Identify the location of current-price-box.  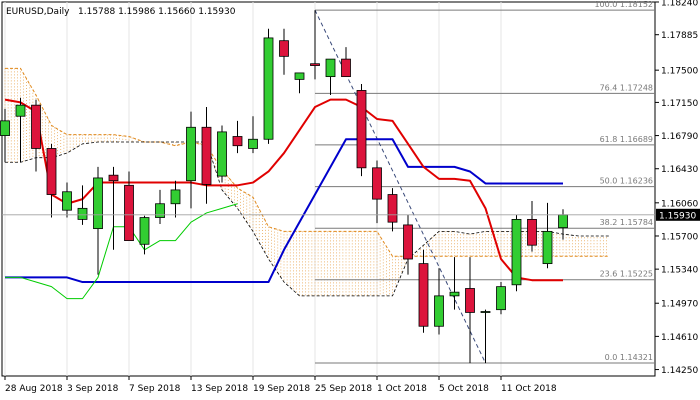
(678, 214).